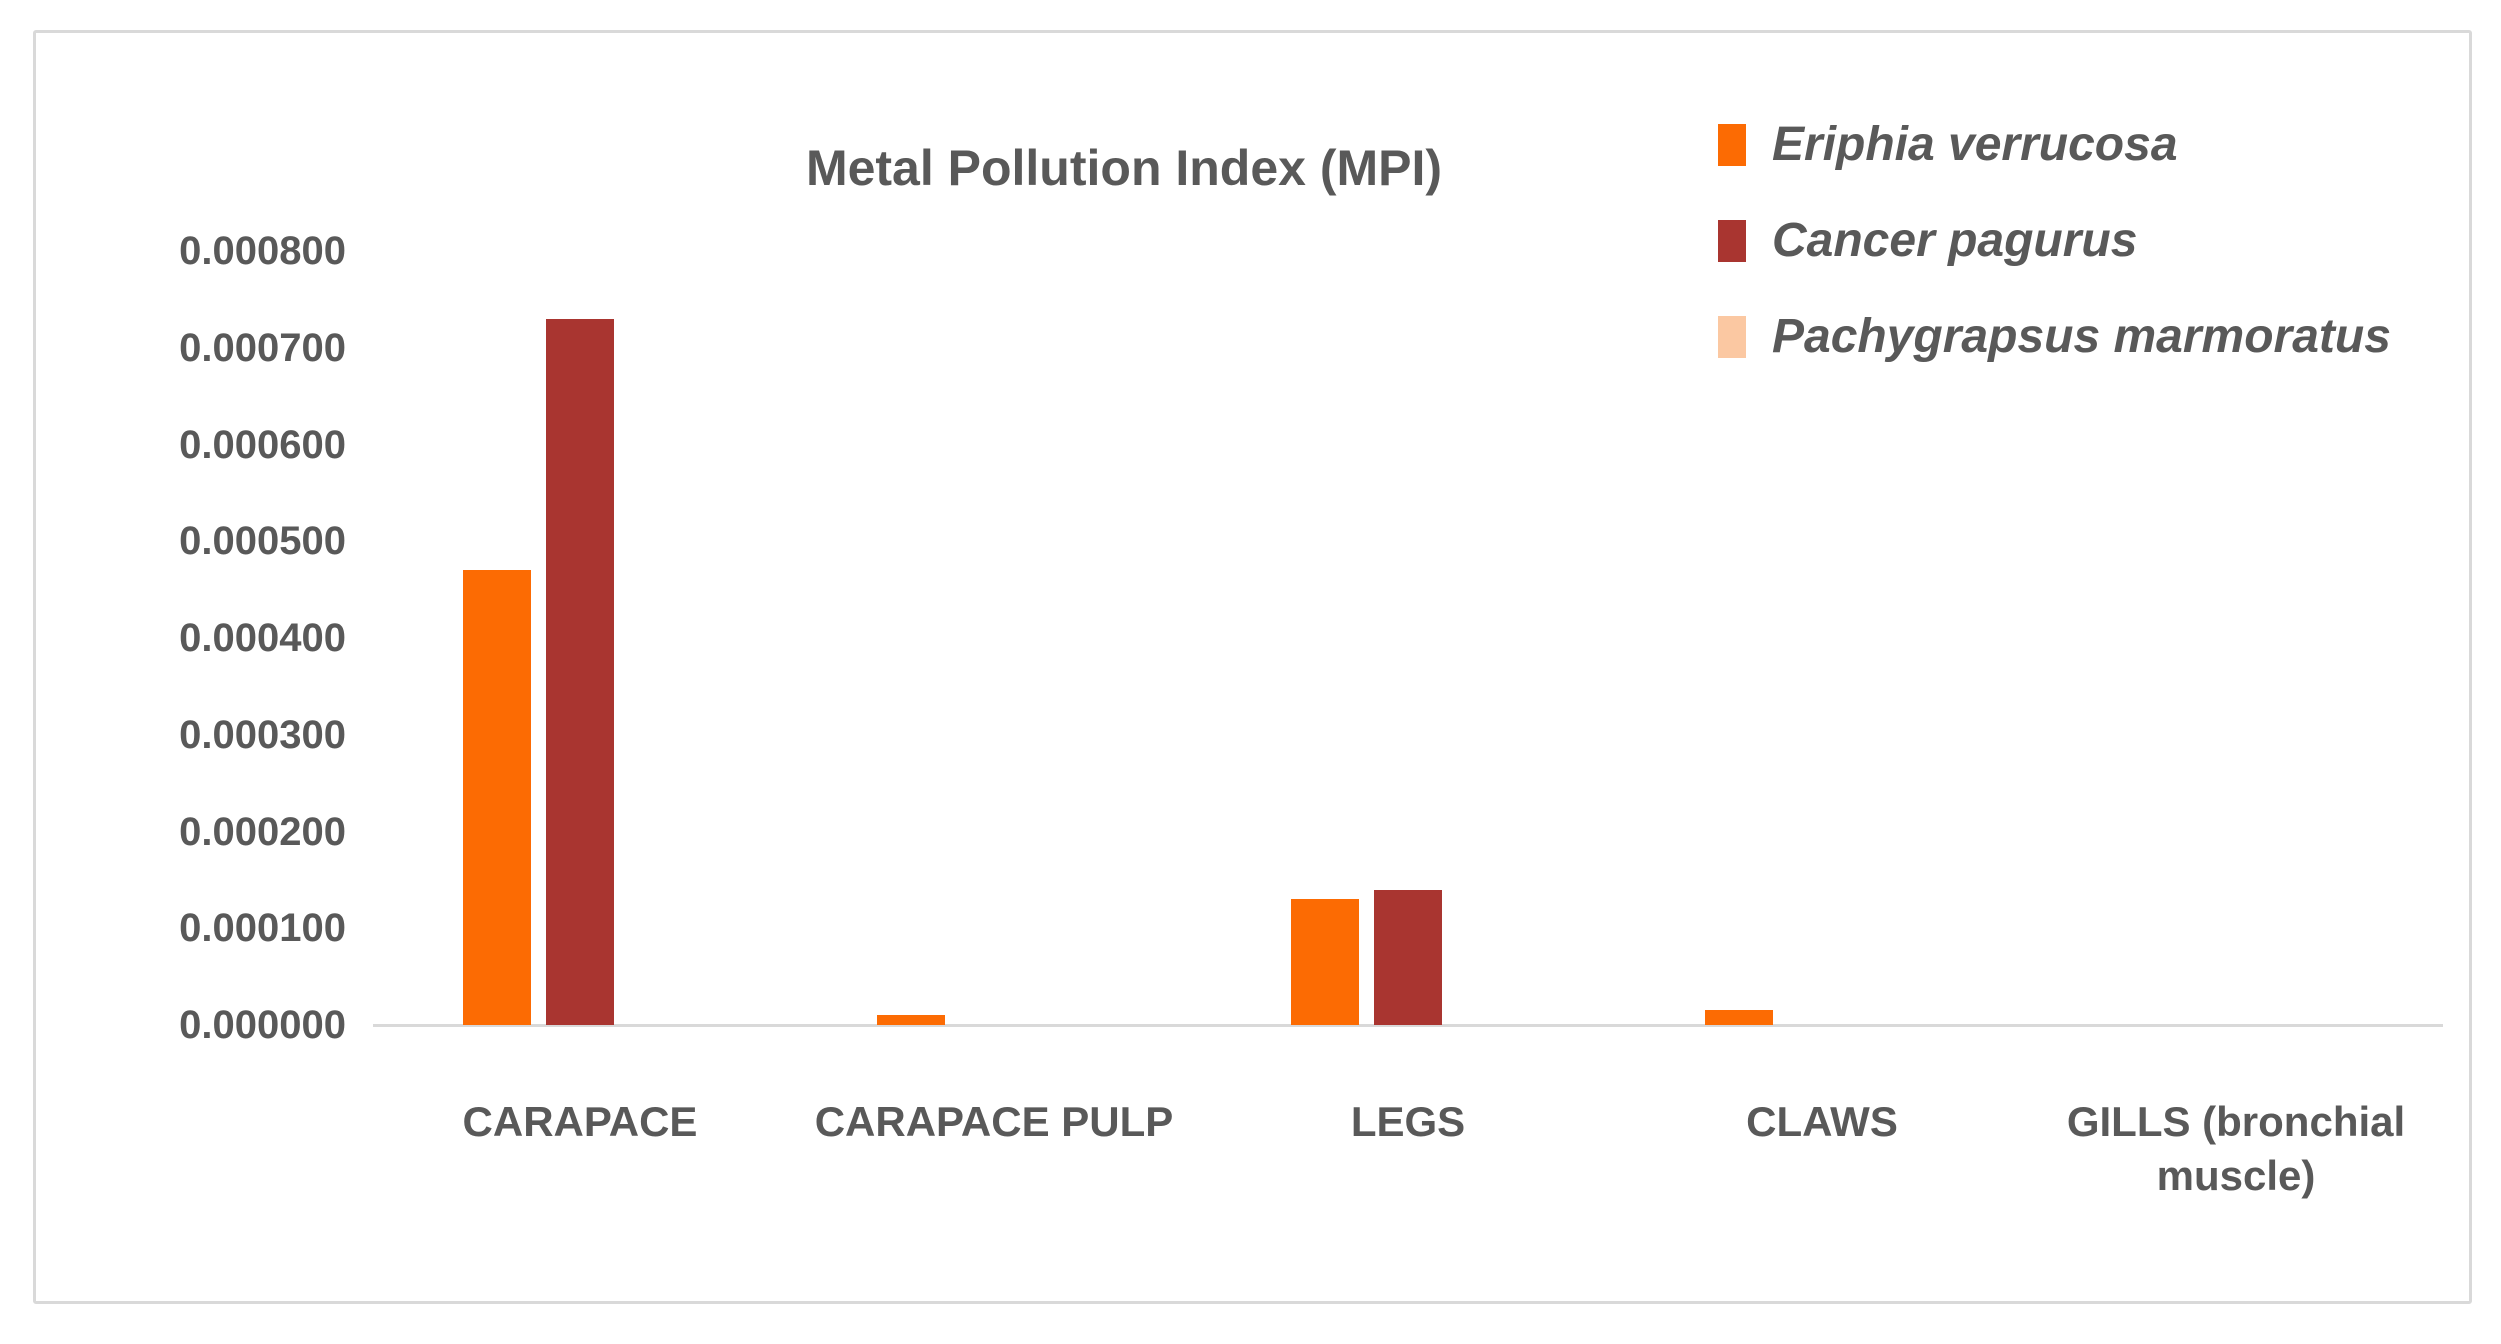  I want to click on legend-item-cancer-pagurus: Cancer pagurus, so click(2054, 241).